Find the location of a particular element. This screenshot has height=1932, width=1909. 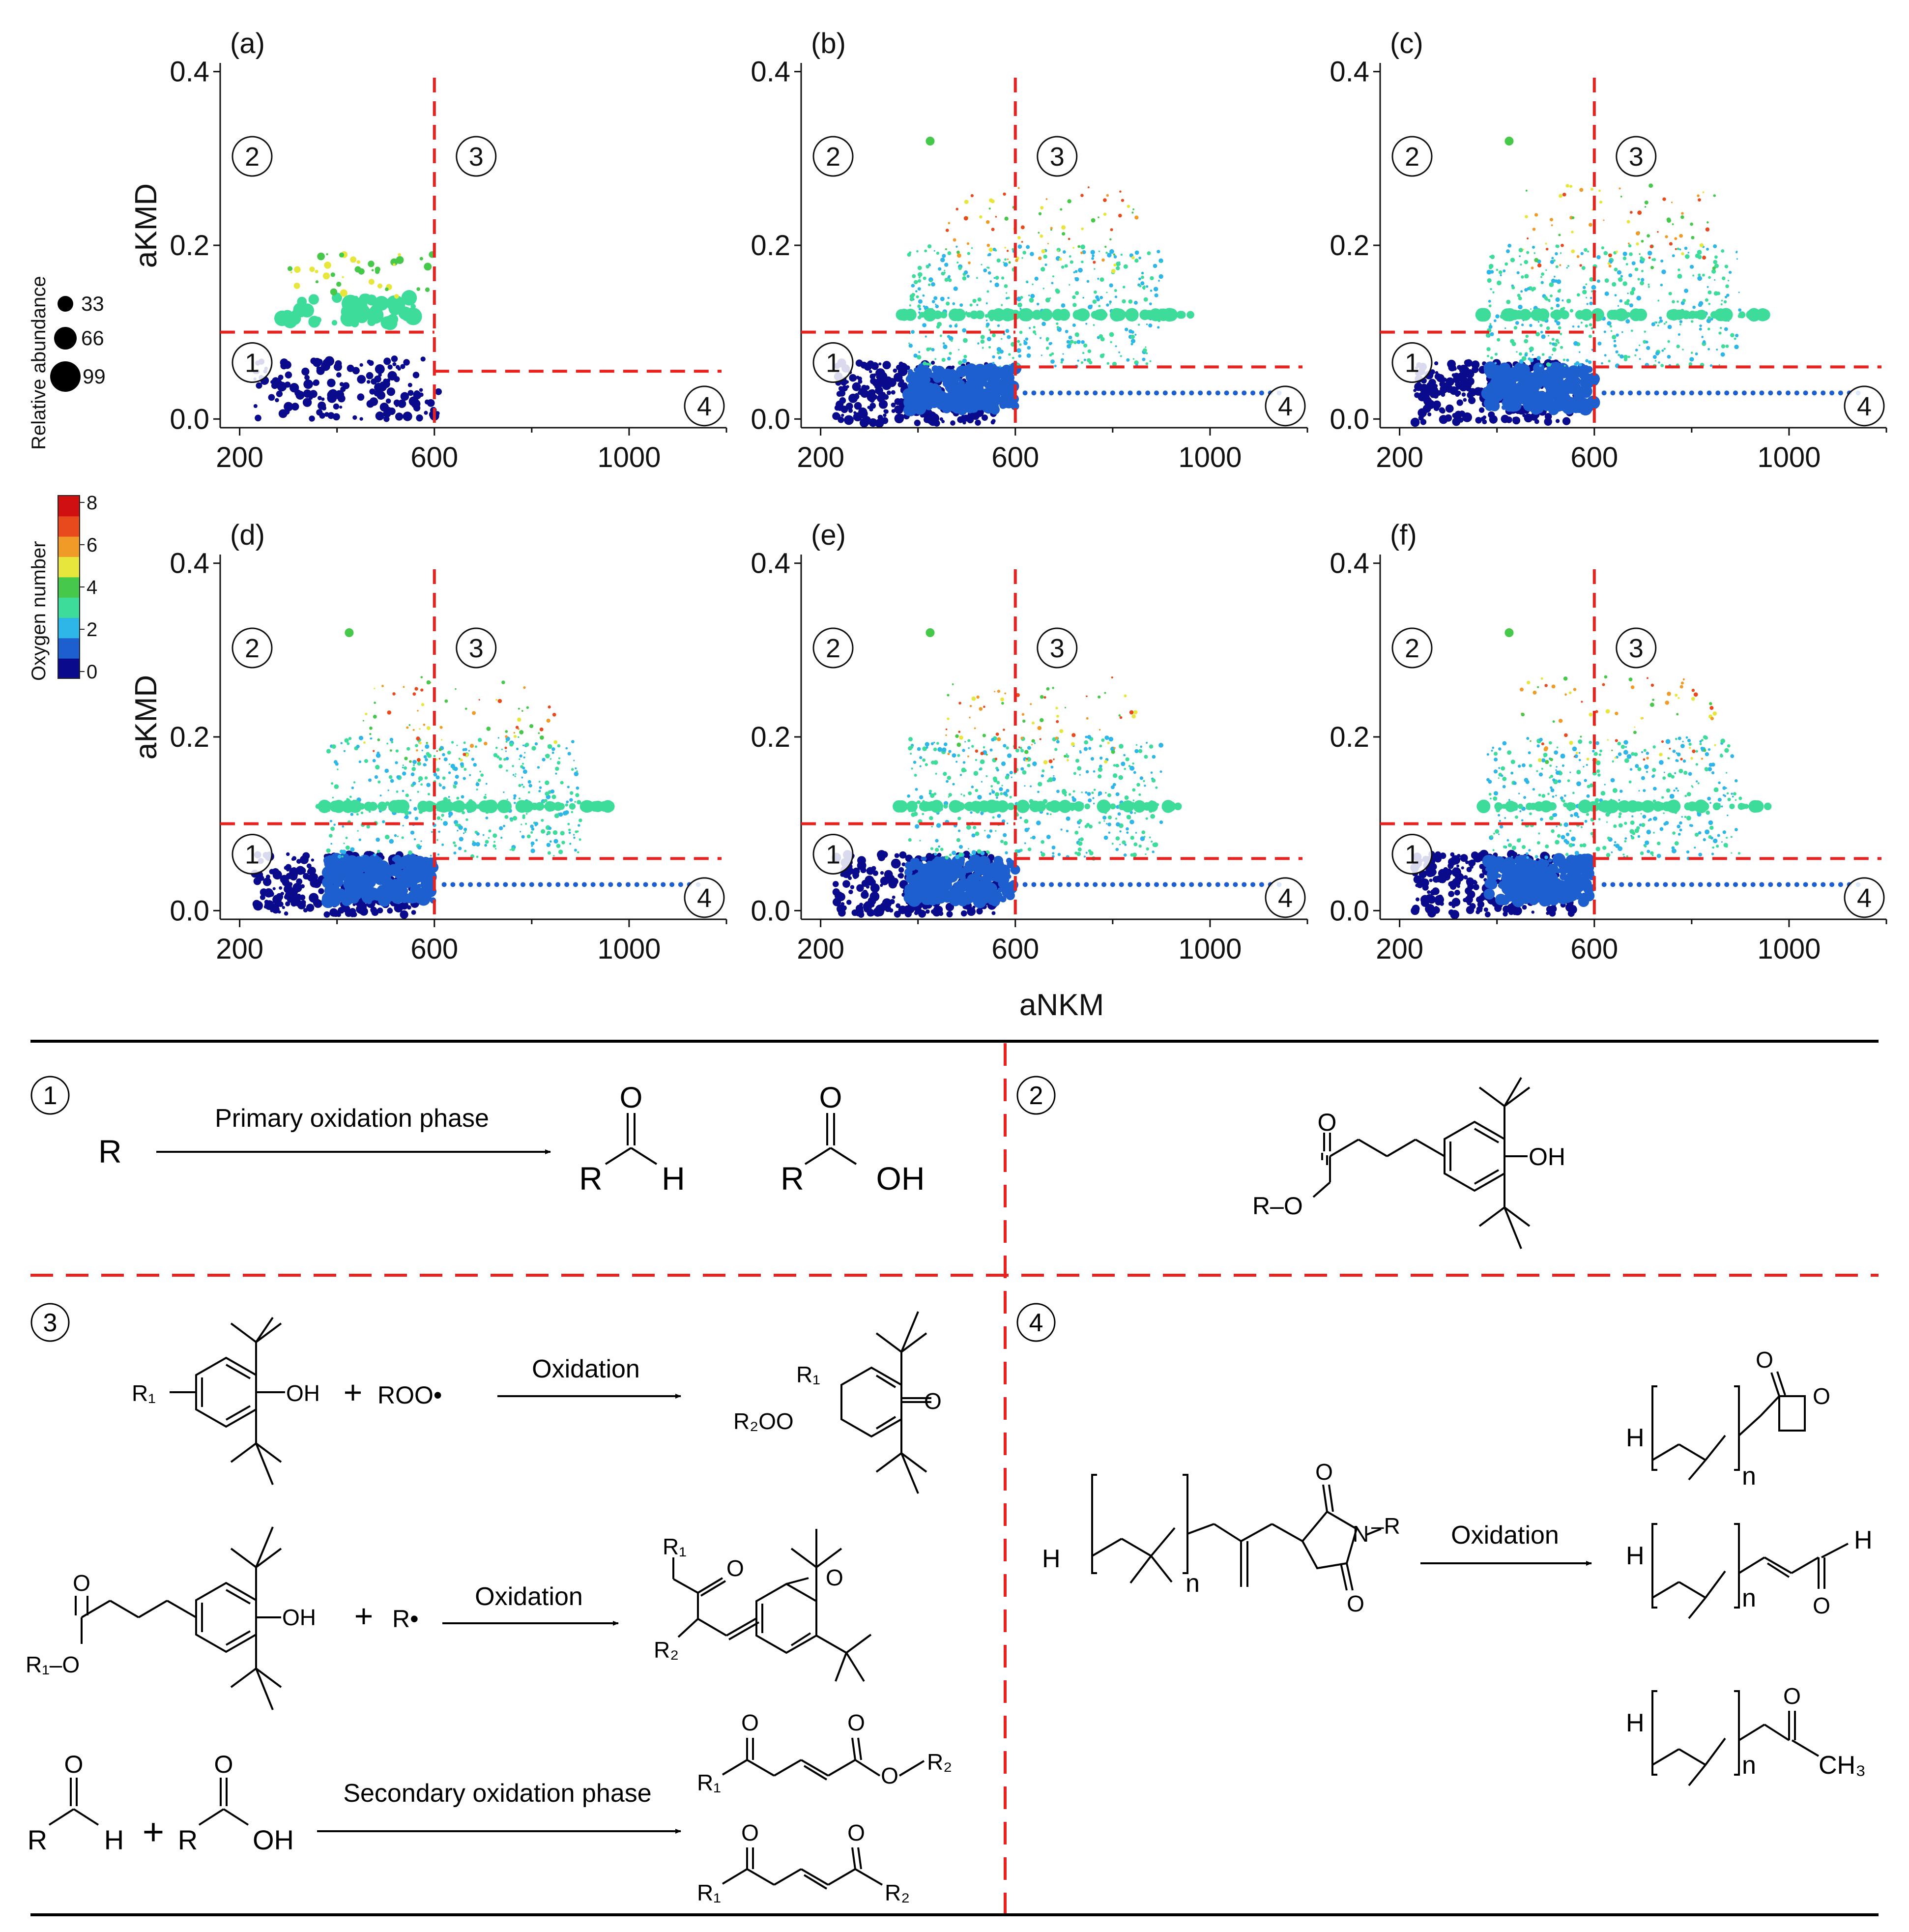

region-marker: 3 is located at coordinates (476, 157).